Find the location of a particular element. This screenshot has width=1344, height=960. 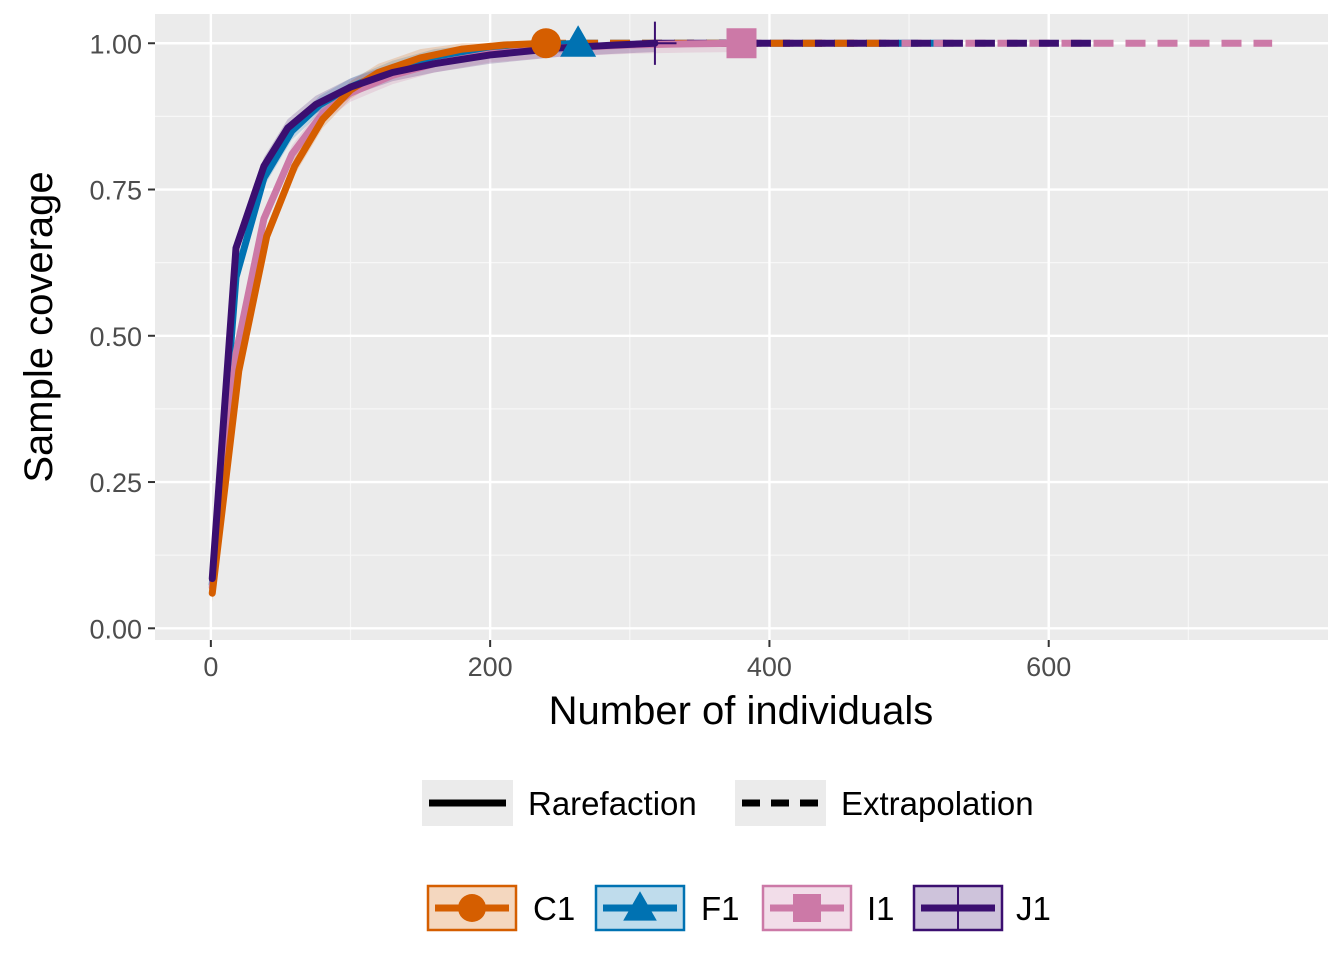

legend-label-f1: F1 is located at coordinates (720, 908).